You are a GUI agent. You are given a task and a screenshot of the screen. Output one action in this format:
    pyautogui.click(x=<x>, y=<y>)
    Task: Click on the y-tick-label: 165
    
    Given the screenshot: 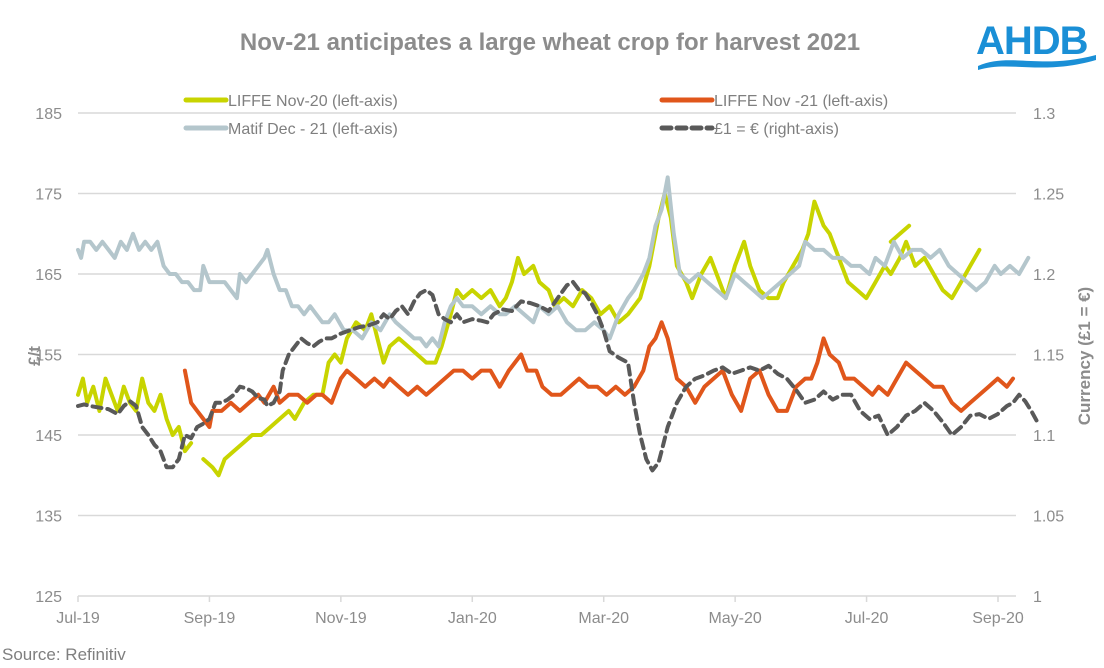 What is the action you would take?
    pyautogui.click(x=48, y=275)
    